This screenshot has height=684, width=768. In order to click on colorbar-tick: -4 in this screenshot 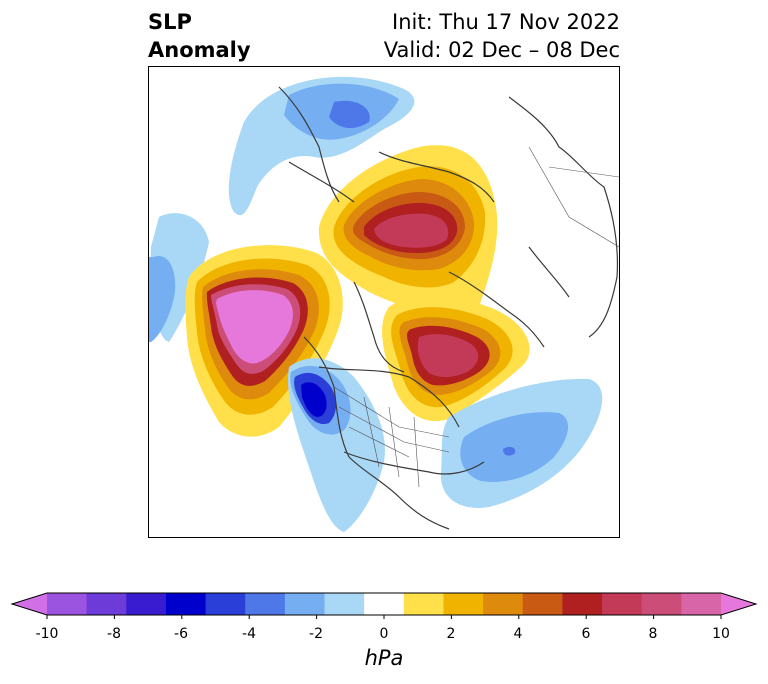, I will do `click(249, 634)`.